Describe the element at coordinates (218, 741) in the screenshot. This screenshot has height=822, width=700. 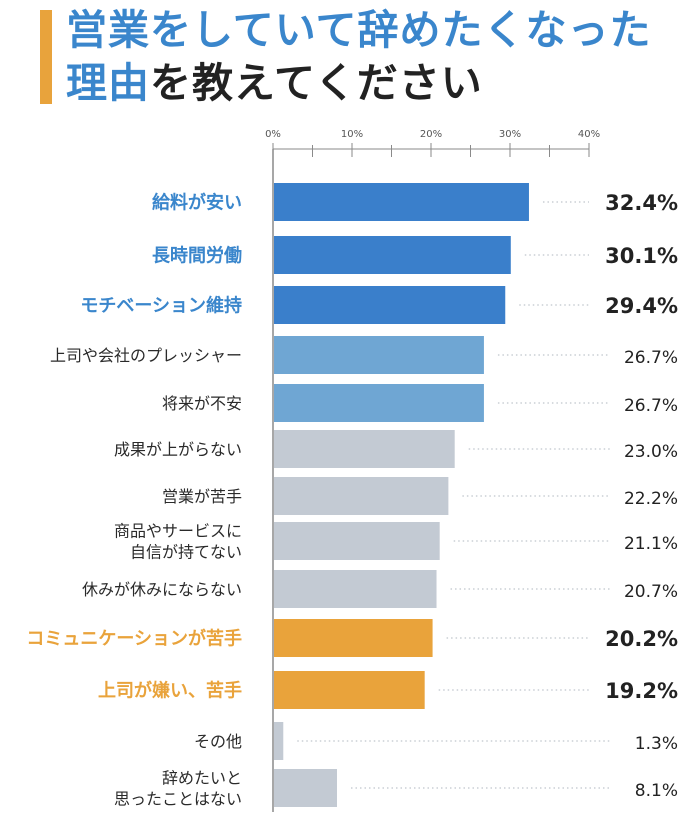
I see `category-label: その他` at that location.